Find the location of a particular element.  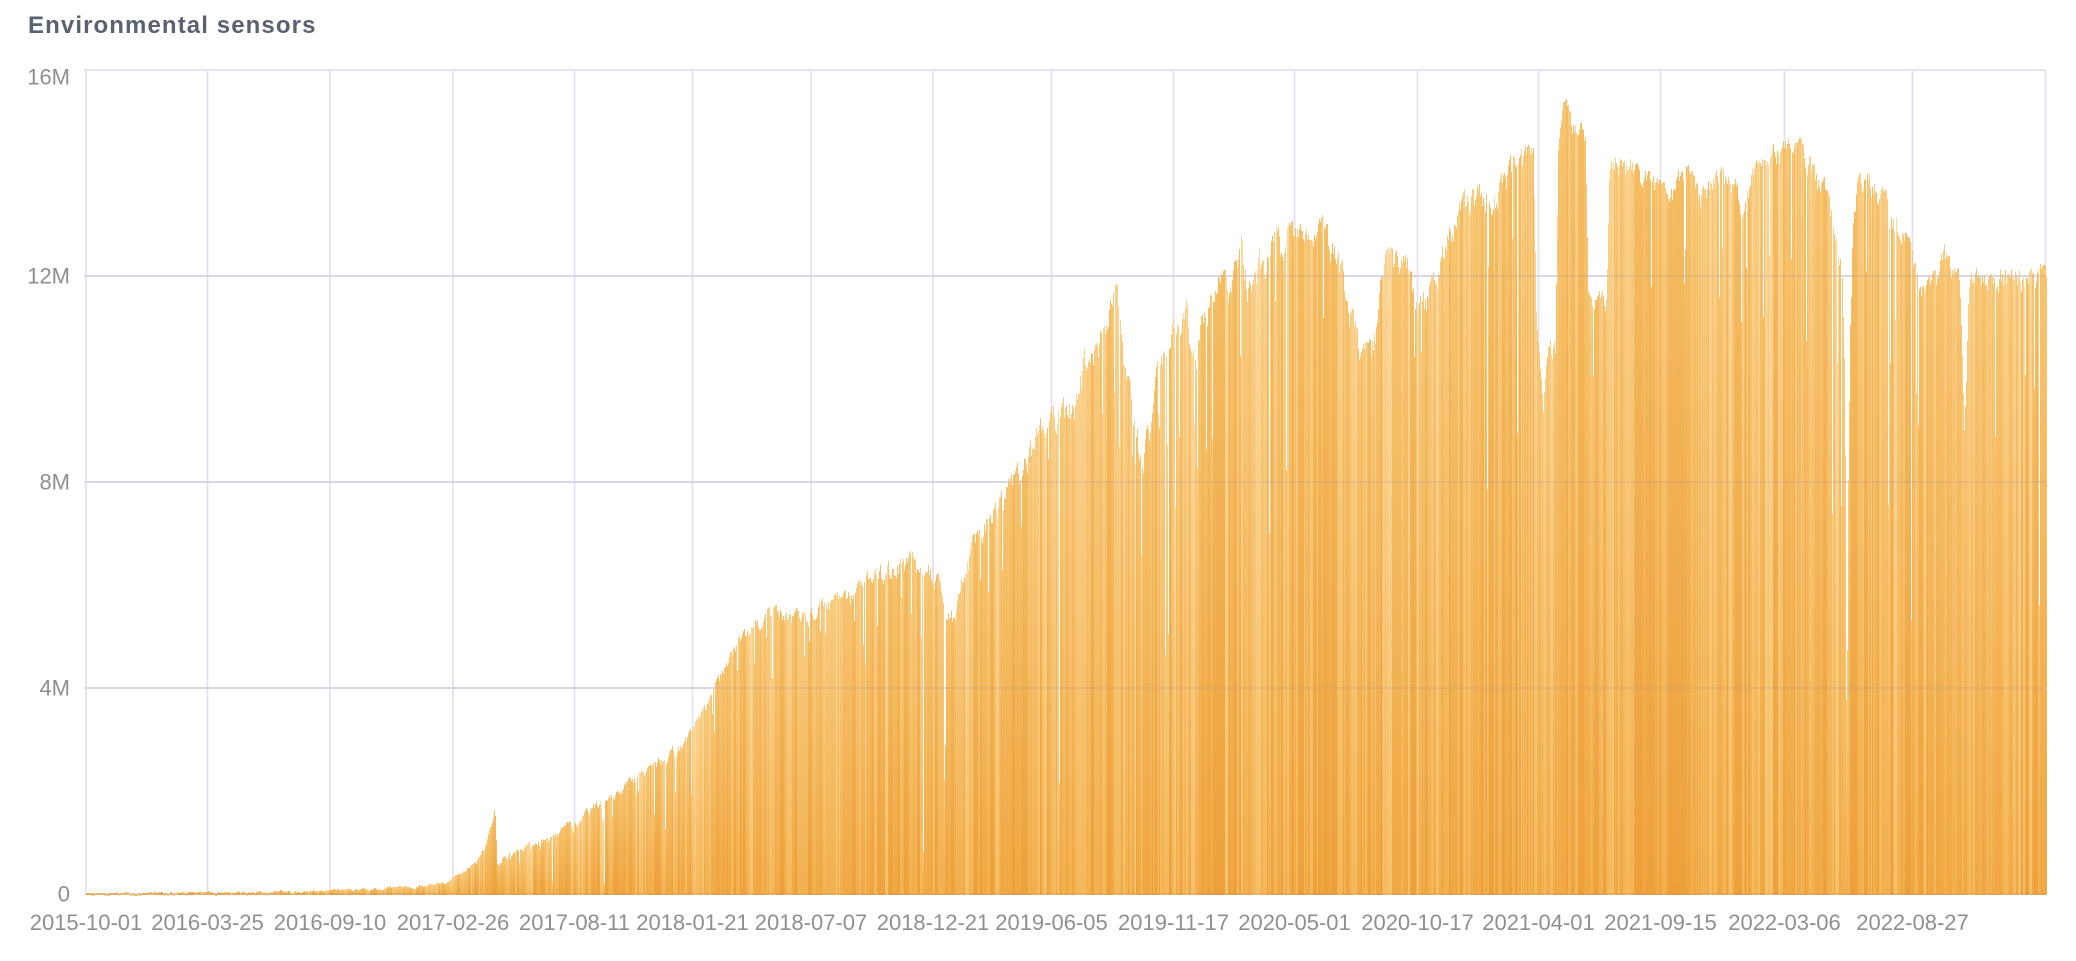

svg-text: 2022-03-06 is located at coordinates (1784, 922).